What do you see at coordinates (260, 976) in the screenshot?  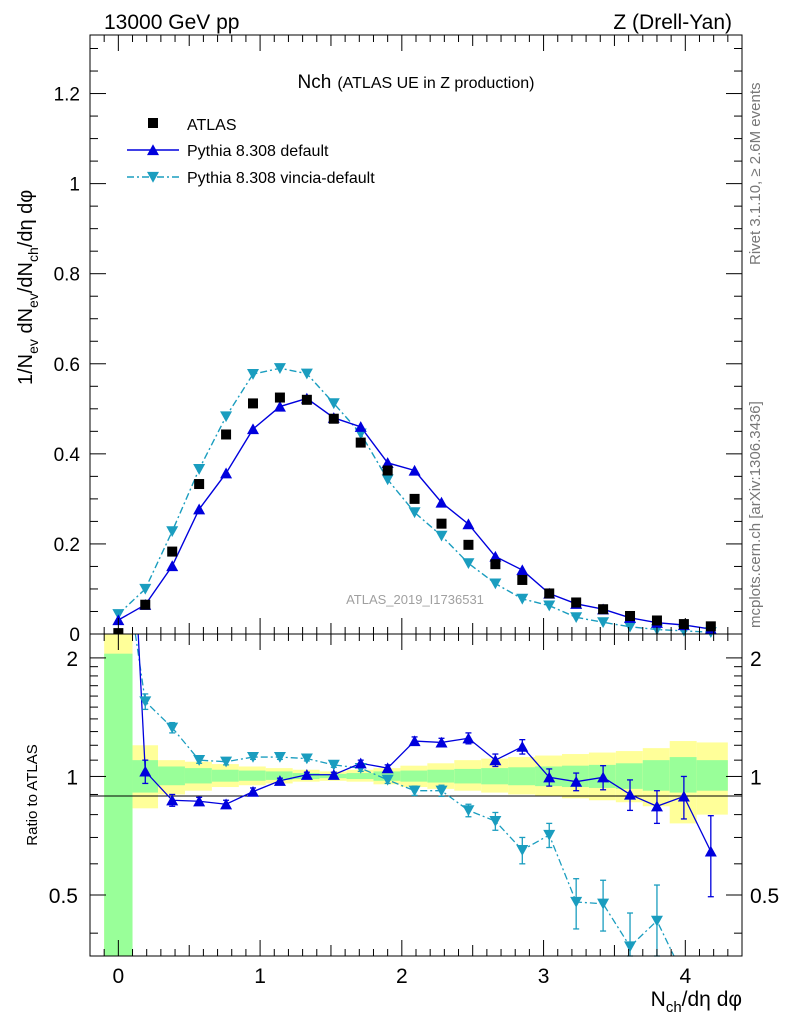 I see `ratio-x-tick-label: 1` at bounding box center [260, 976].